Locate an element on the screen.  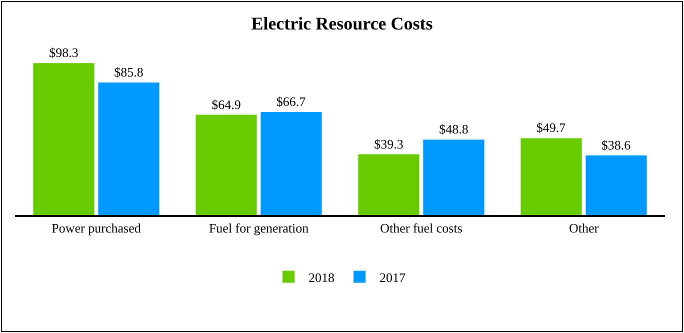
data-label: $39.3 is located at coordinates (389, 144).